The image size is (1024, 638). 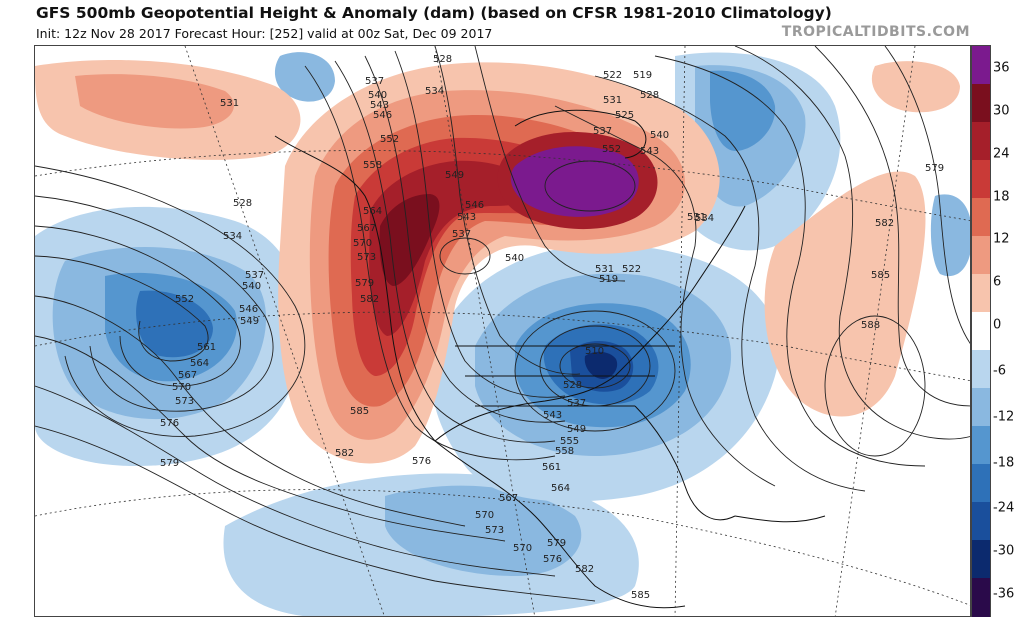 I want to click on colorbar-tick: 24, so click(x=1001, y=154).